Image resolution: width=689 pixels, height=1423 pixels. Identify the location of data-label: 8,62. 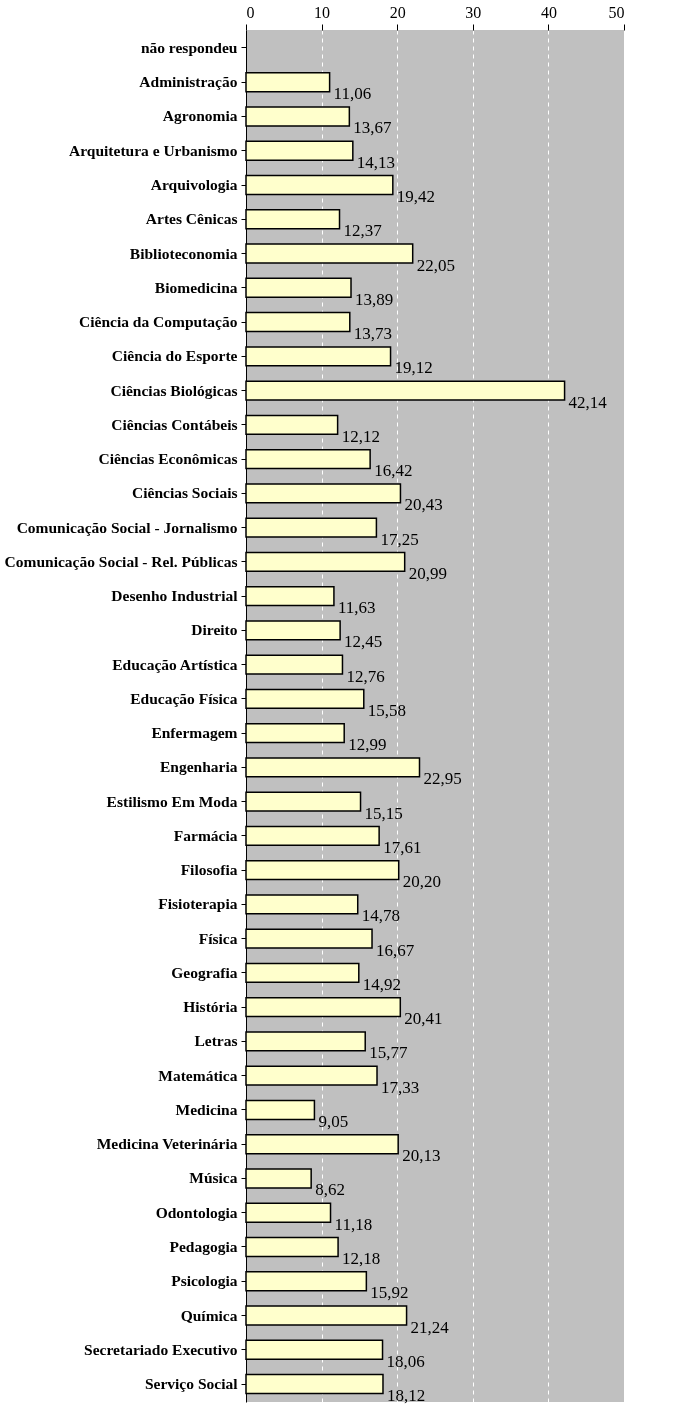
(330, 1190).